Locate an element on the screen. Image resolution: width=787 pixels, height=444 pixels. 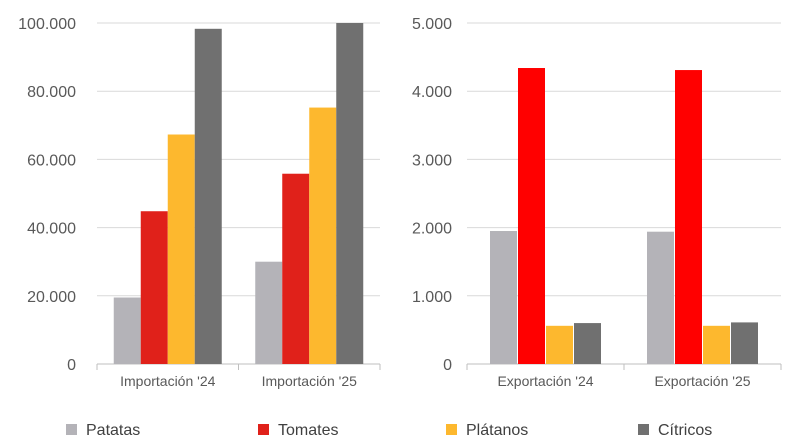
y-tick-label: 80.000 is located at coordinates (51, 92).